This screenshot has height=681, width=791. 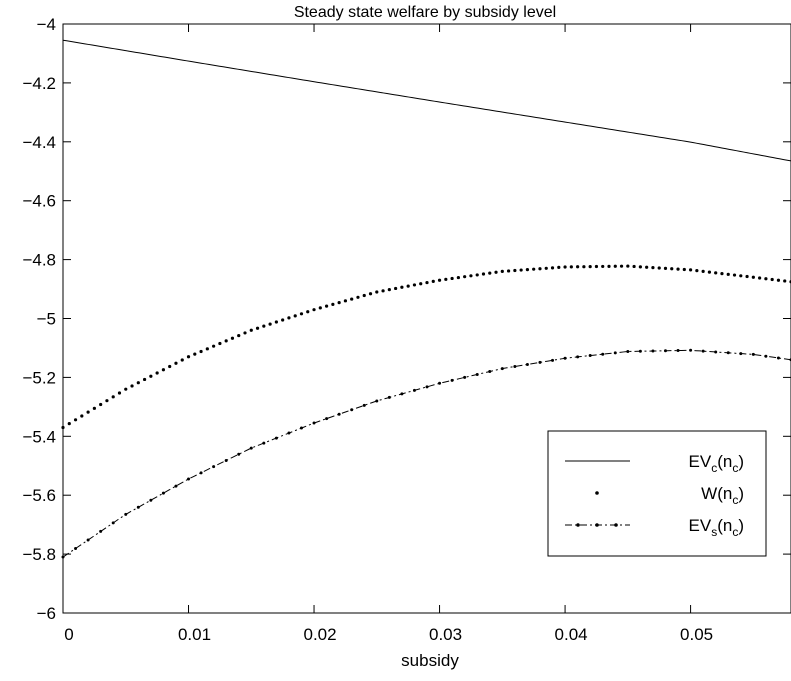 What do you see at coordinates (571, 634) in the screenshot?
I see `x-tick-label: 0.04` at bounding box center [571, 634].